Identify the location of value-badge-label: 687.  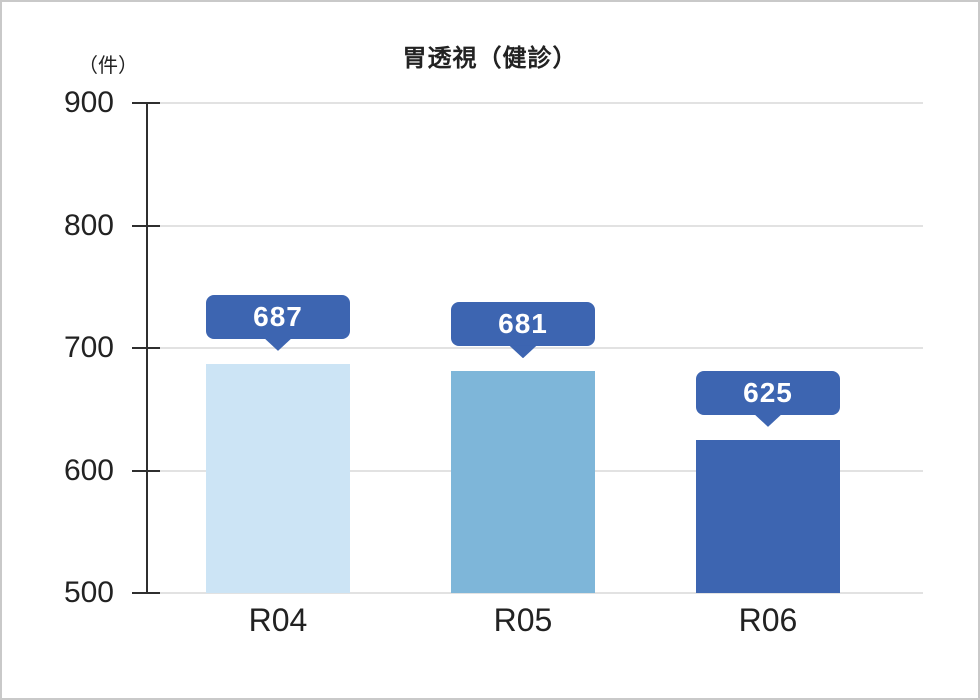
(278, 316).